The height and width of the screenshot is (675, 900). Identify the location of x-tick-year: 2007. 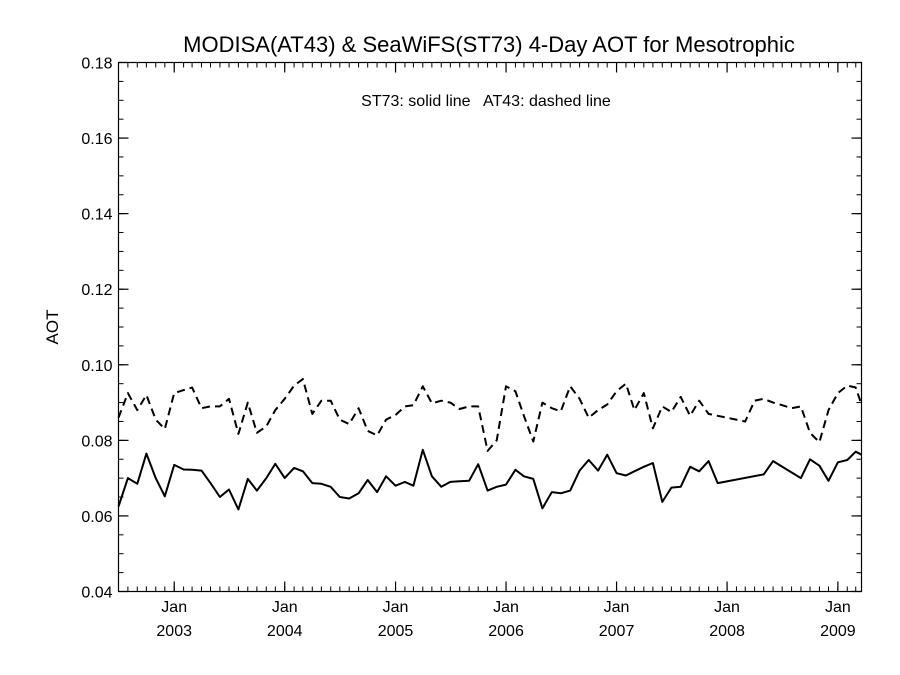
(617, 631).